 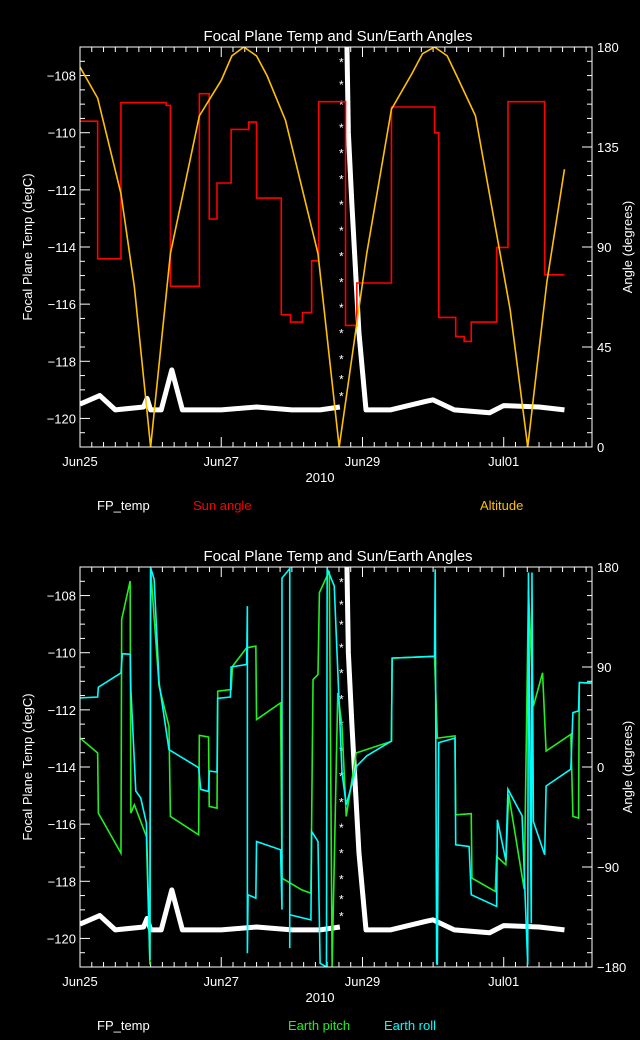 I want to click on legend-earth-roll: Earth roll, so click(x=410, y=1025).